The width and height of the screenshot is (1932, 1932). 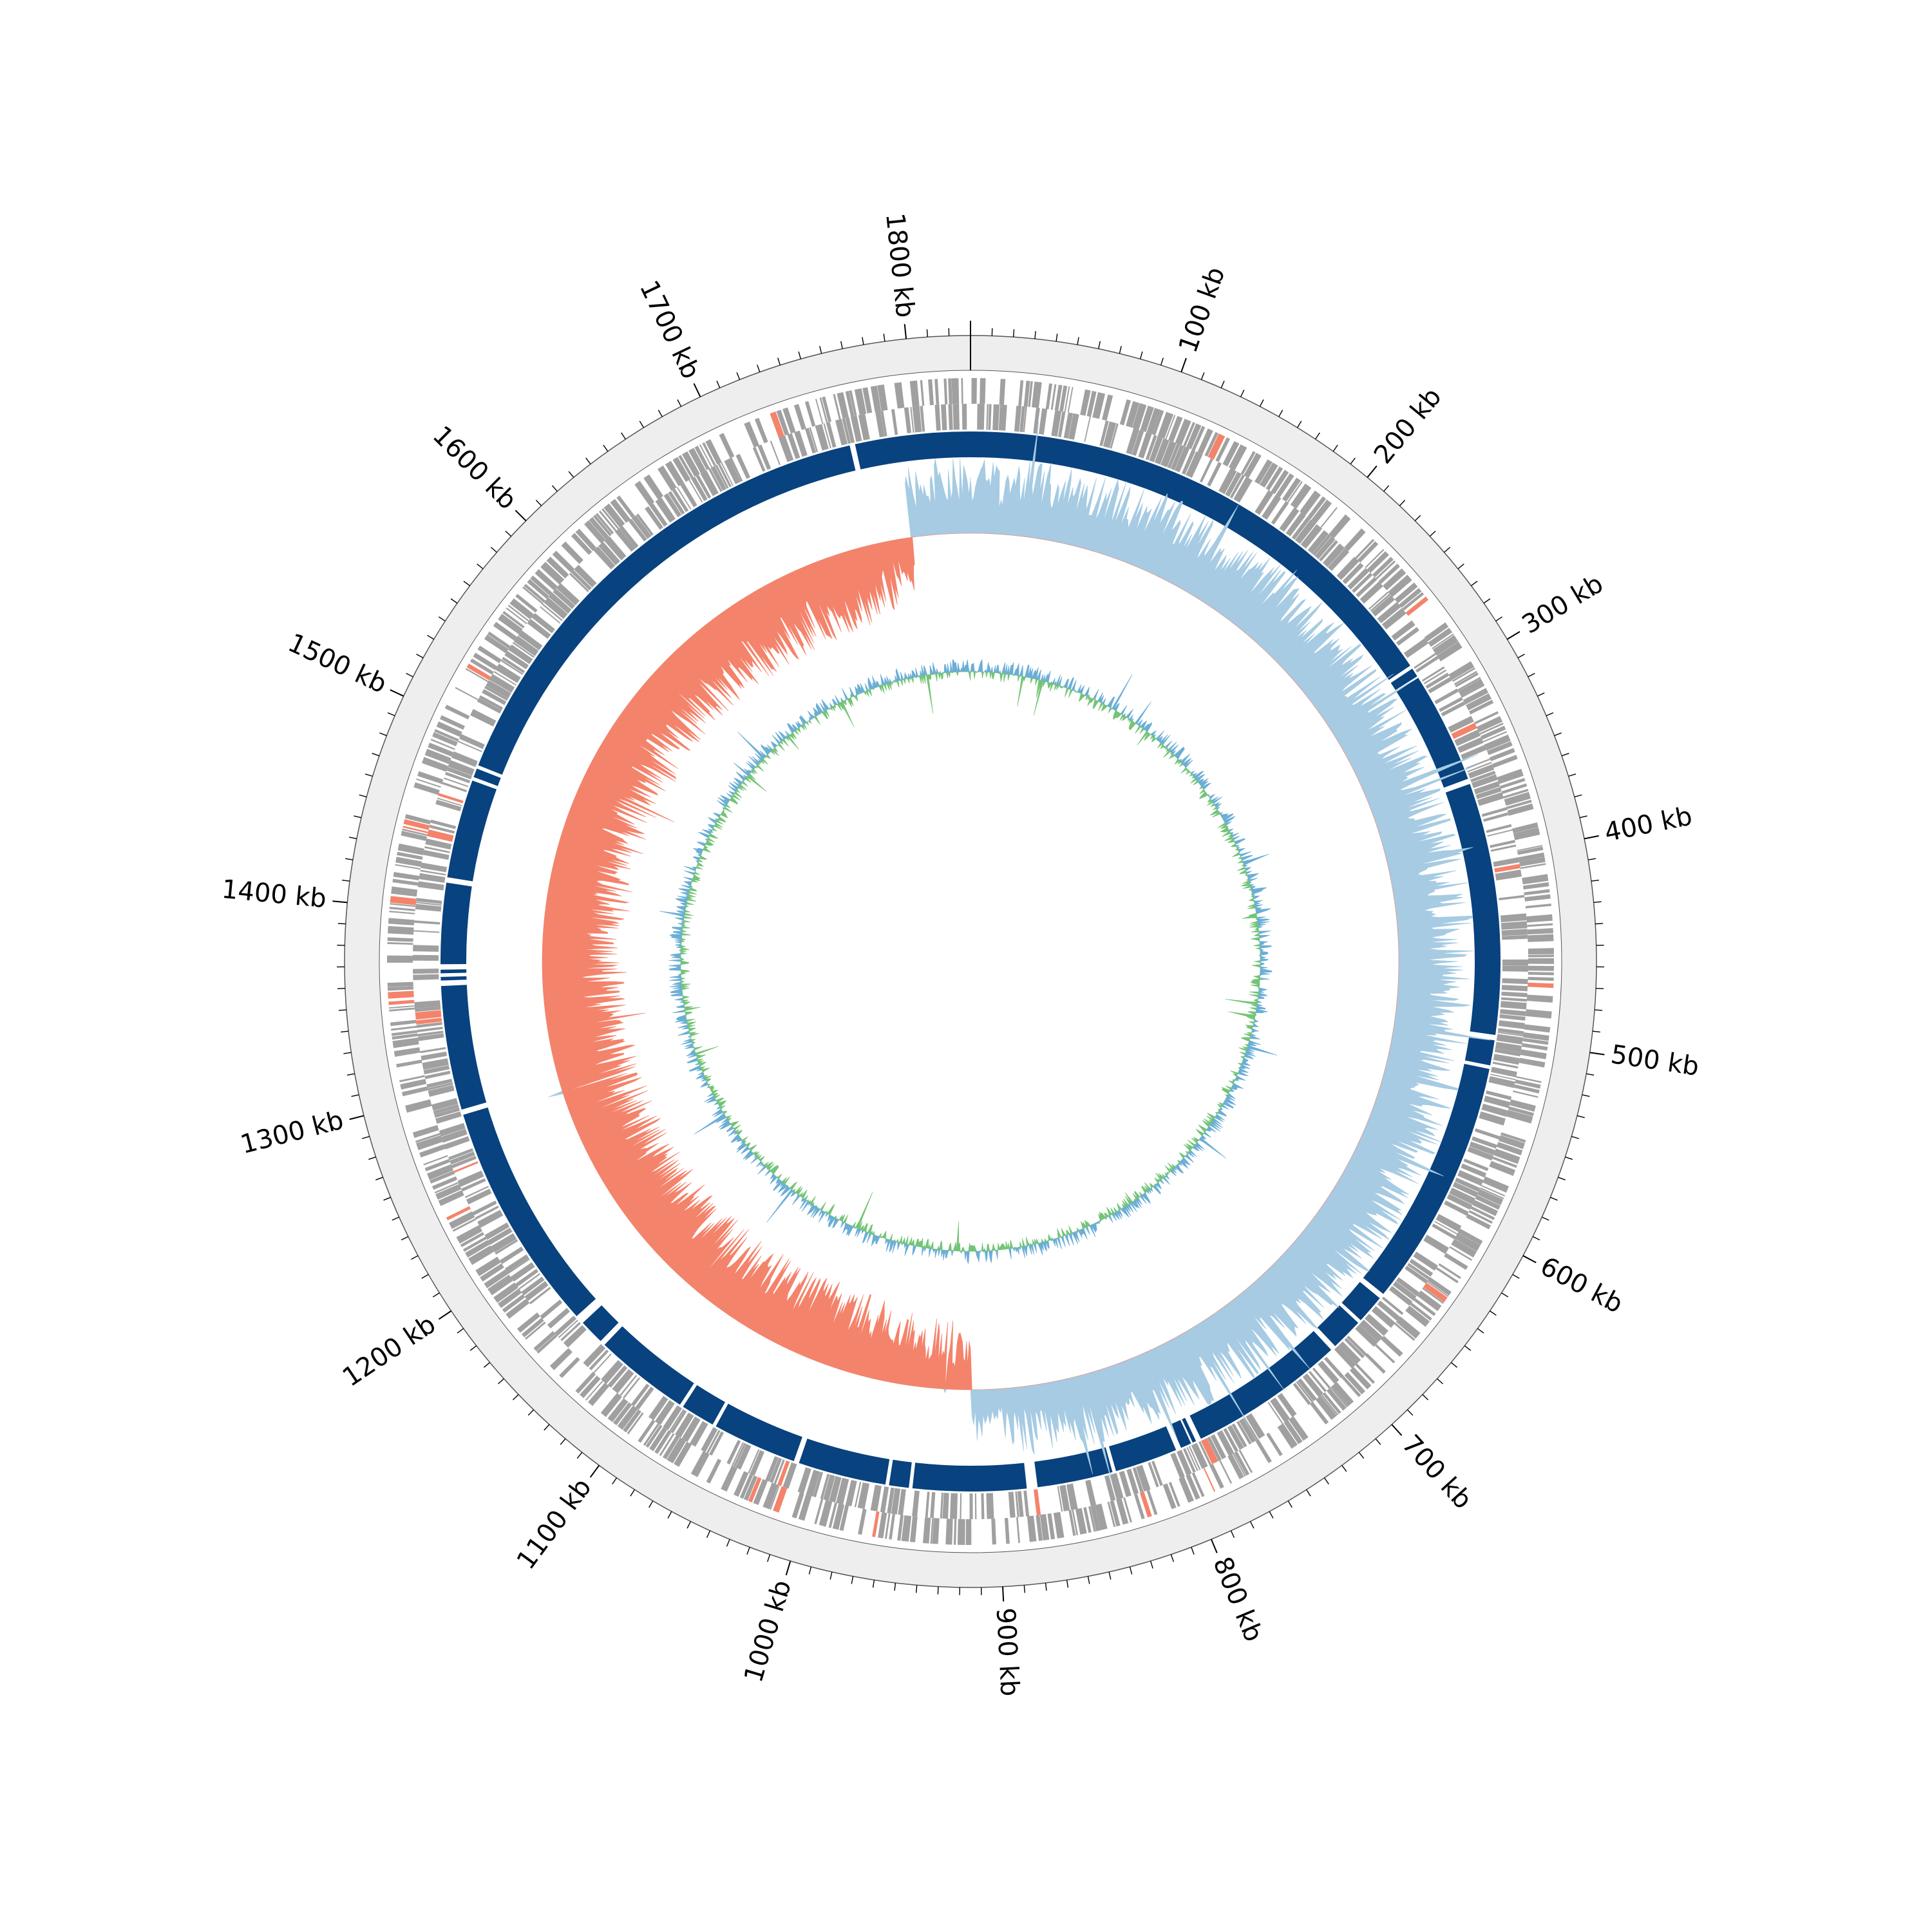 What do you see at coordinates (900, 265) in the screenshot?
I see `tick-label-1800: 1800 kb` at bounding box center [900, 265].